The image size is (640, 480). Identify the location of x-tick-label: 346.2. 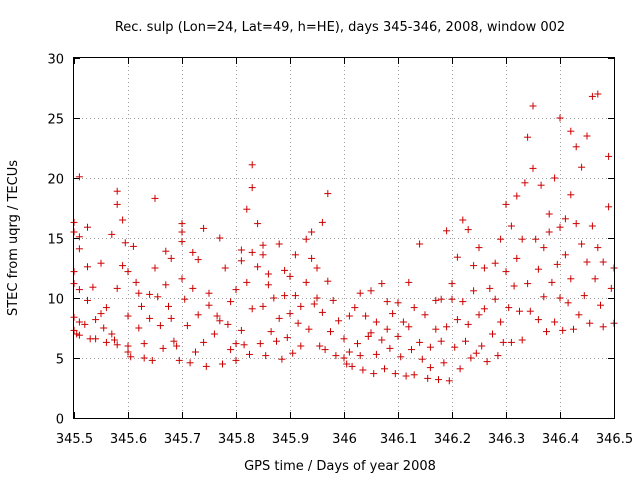
(452, 439).